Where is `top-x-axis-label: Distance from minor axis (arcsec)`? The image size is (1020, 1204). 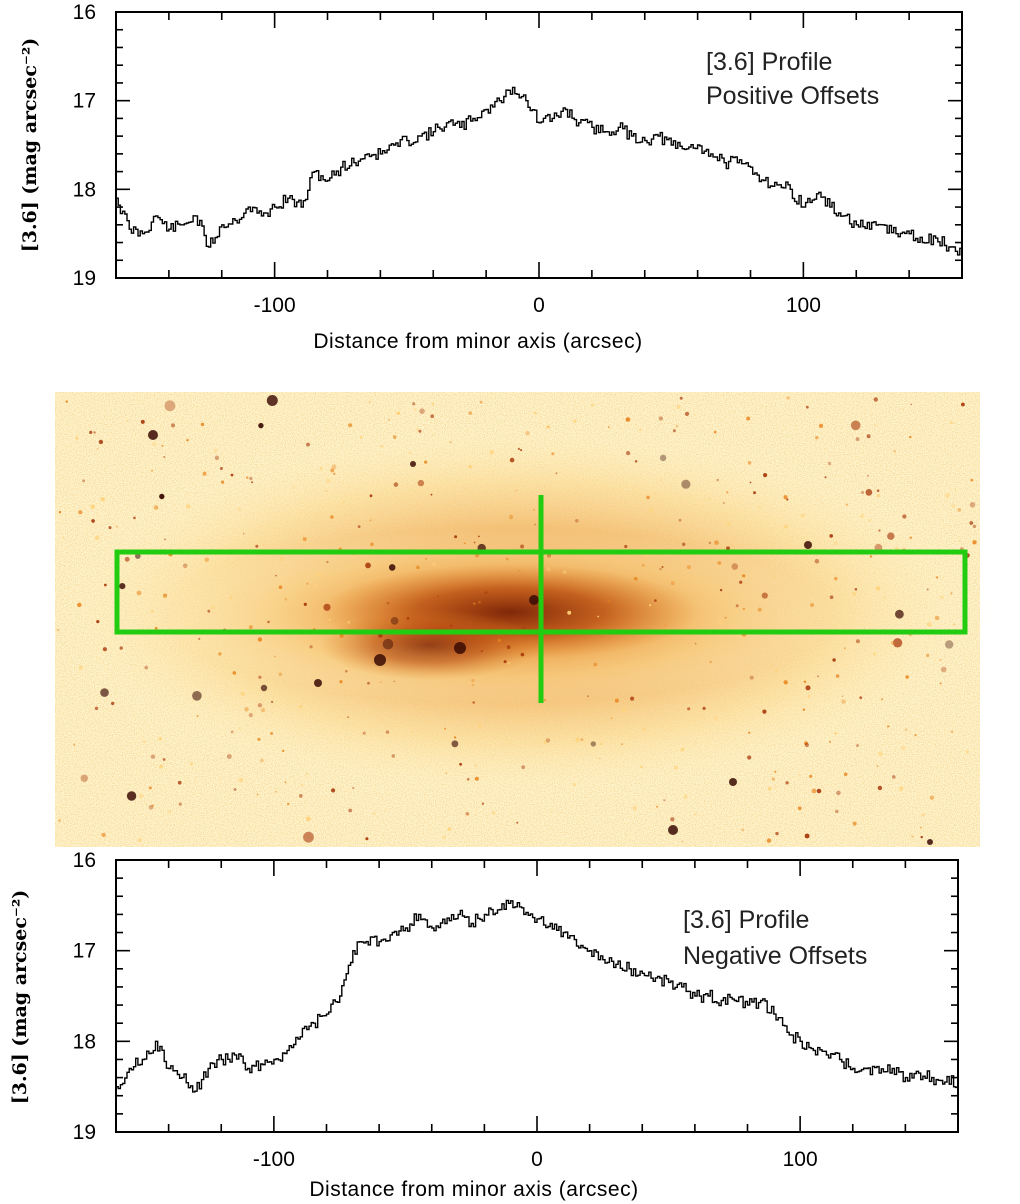
top-x-axis-label: Distance from minor axis (arcsec) is located at coordinates (477, 341).